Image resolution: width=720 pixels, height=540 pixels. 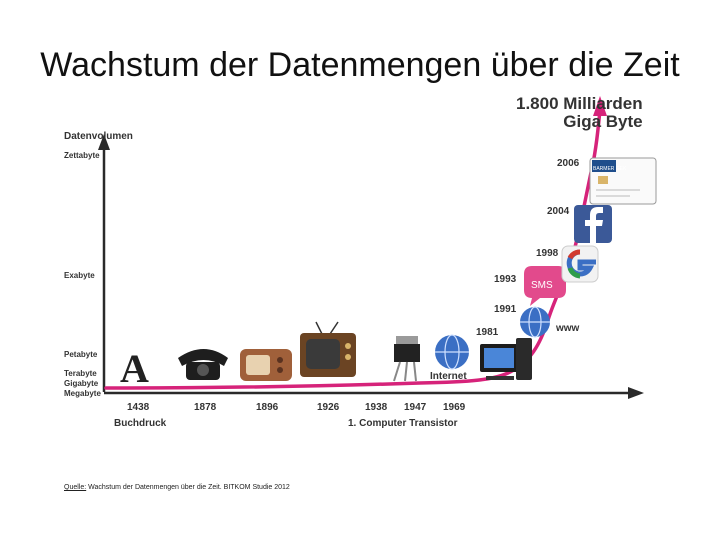 I want to click on peak-value: 1.800 Milliarden Giga Byte, so click(x=579, y=113).